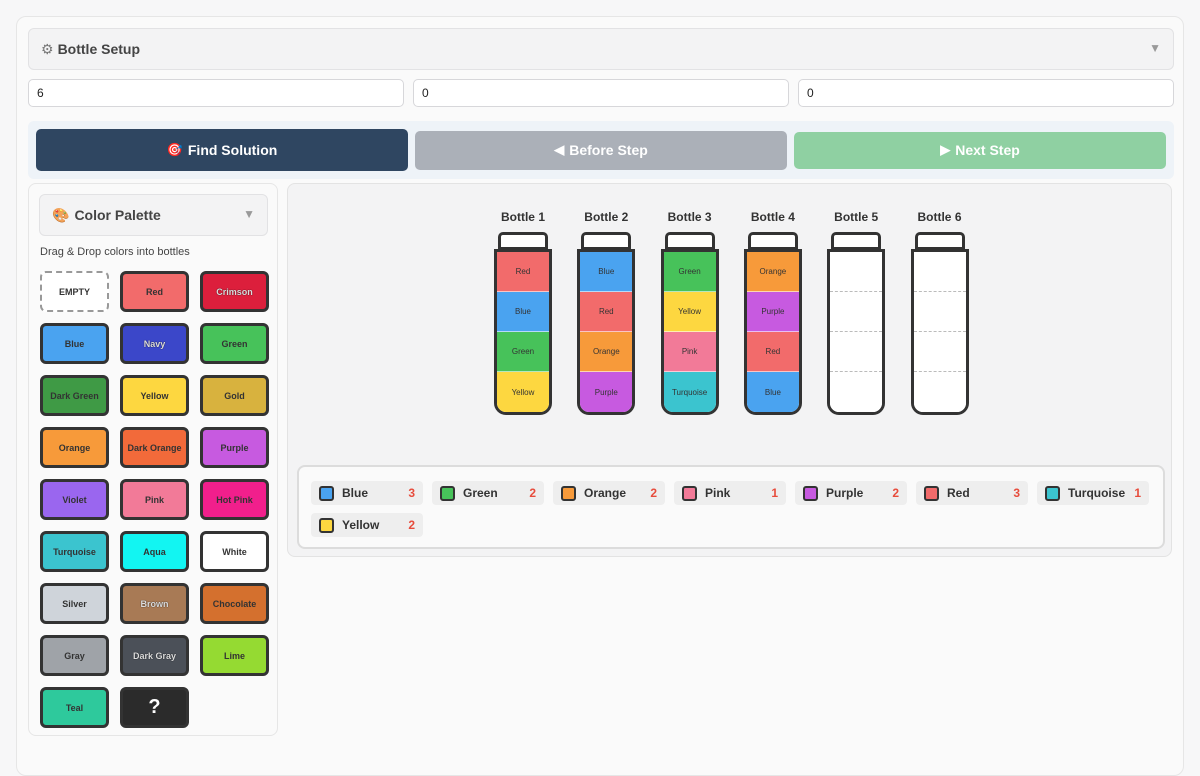  What do you see at coordinates (74, 551) in the screenshot?
I see `swatch-turquoise: Turquoise` at bounding box center [74, 551].